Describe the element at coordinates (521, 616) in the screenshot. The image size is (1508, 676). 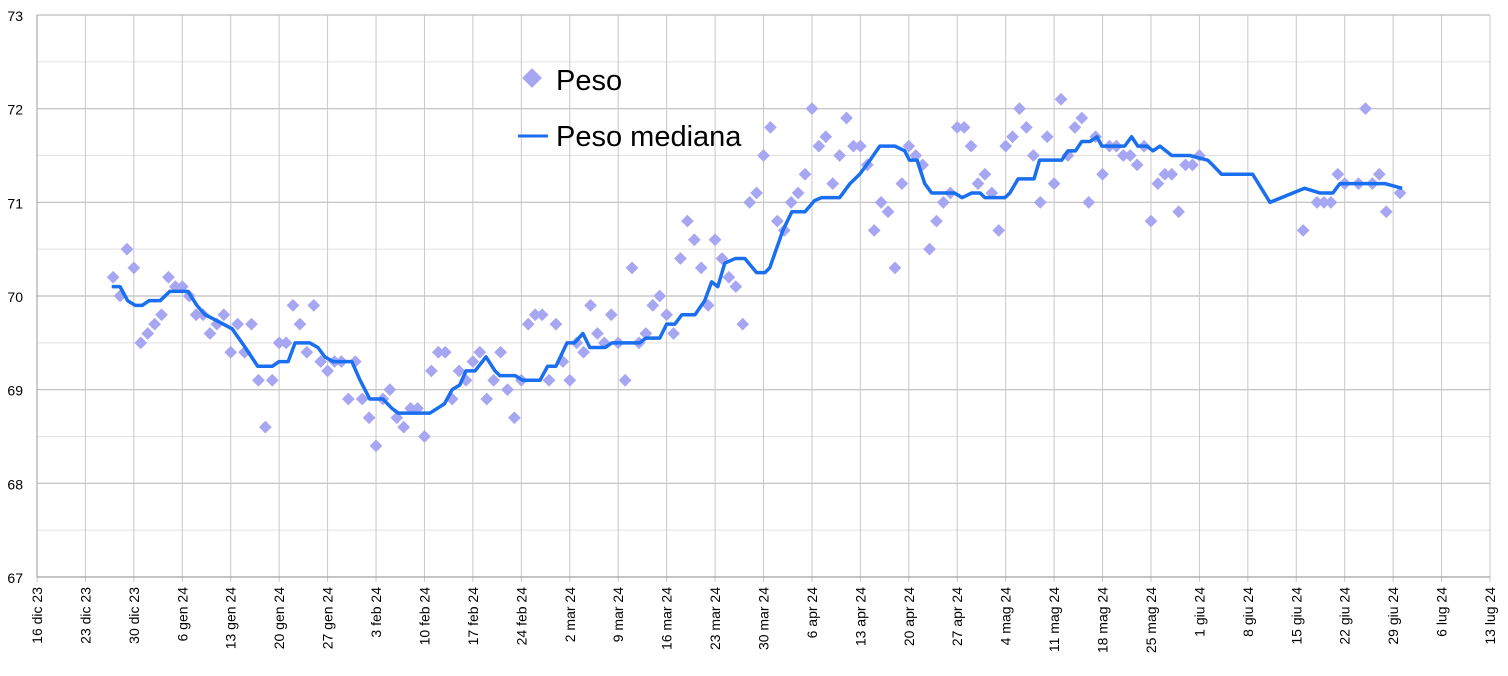
I see `x-tick-label: 24 feb 24` at that location.